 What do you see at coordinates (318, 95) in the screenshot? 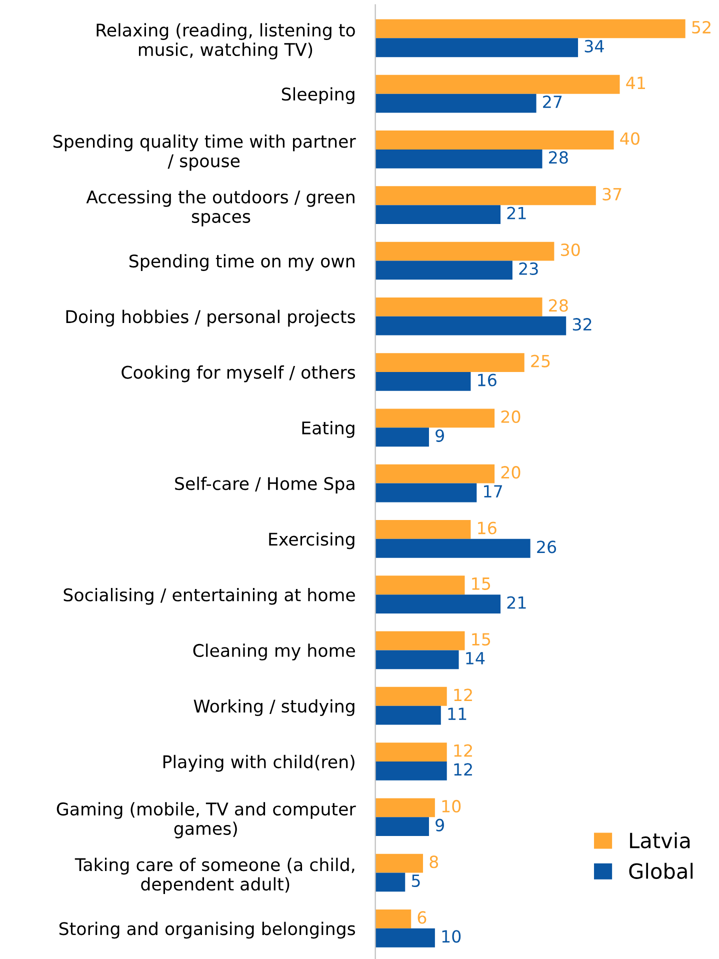
I see `y-tick-label: Sleeping` at bounding box center [318, 95].